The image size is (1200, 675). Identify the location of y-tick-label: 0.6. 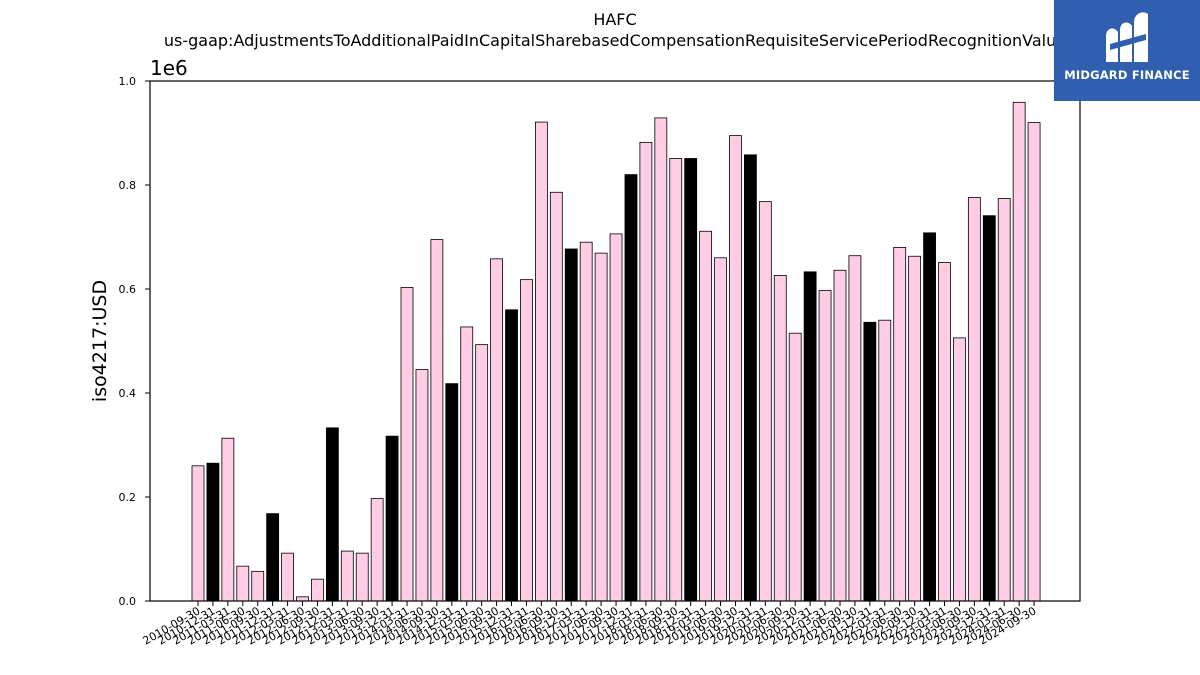
(128, 289).